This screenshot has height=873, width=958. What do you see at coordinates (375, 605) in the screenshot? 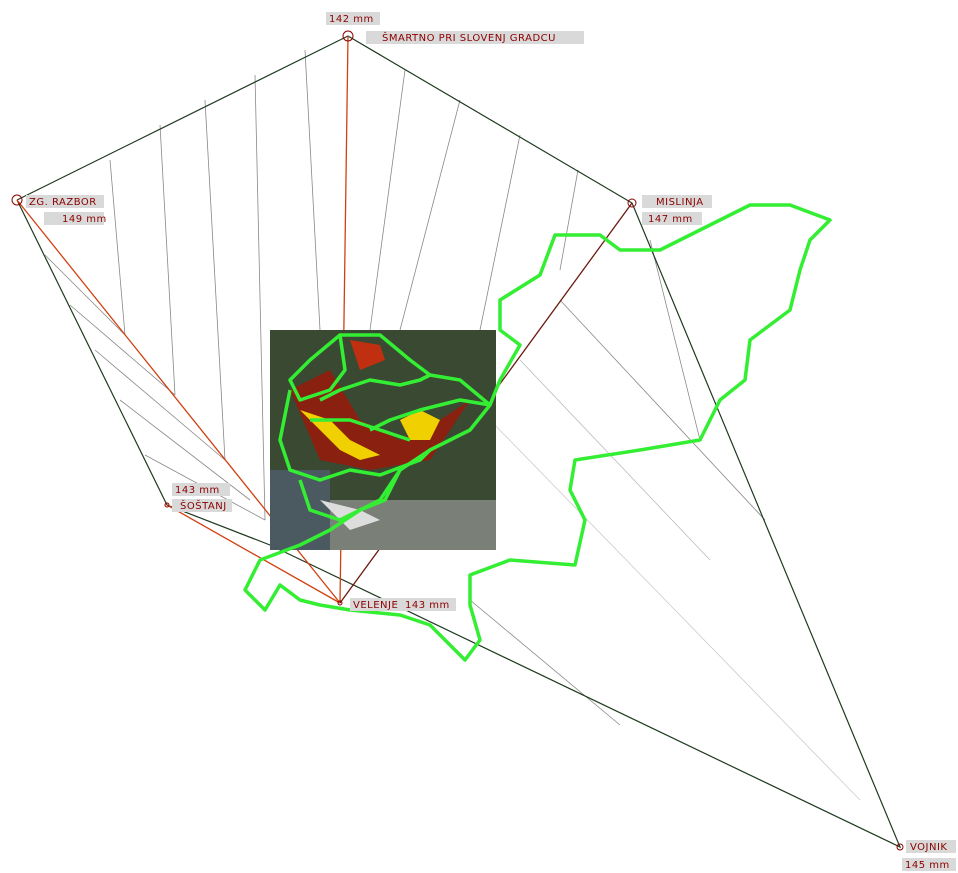
I see `station-name: VELENJE` at bounding box center [375, 605].